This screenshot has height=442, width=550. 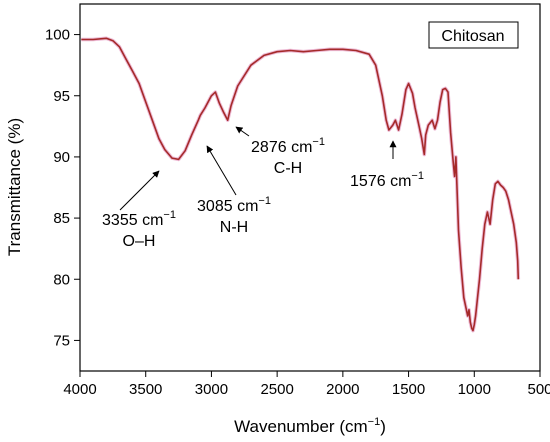 What do you see at coordinates (288, 146) in the screenshot?
I see `annotation-label: 2876 cm−1` at bounding box center [288, 146].